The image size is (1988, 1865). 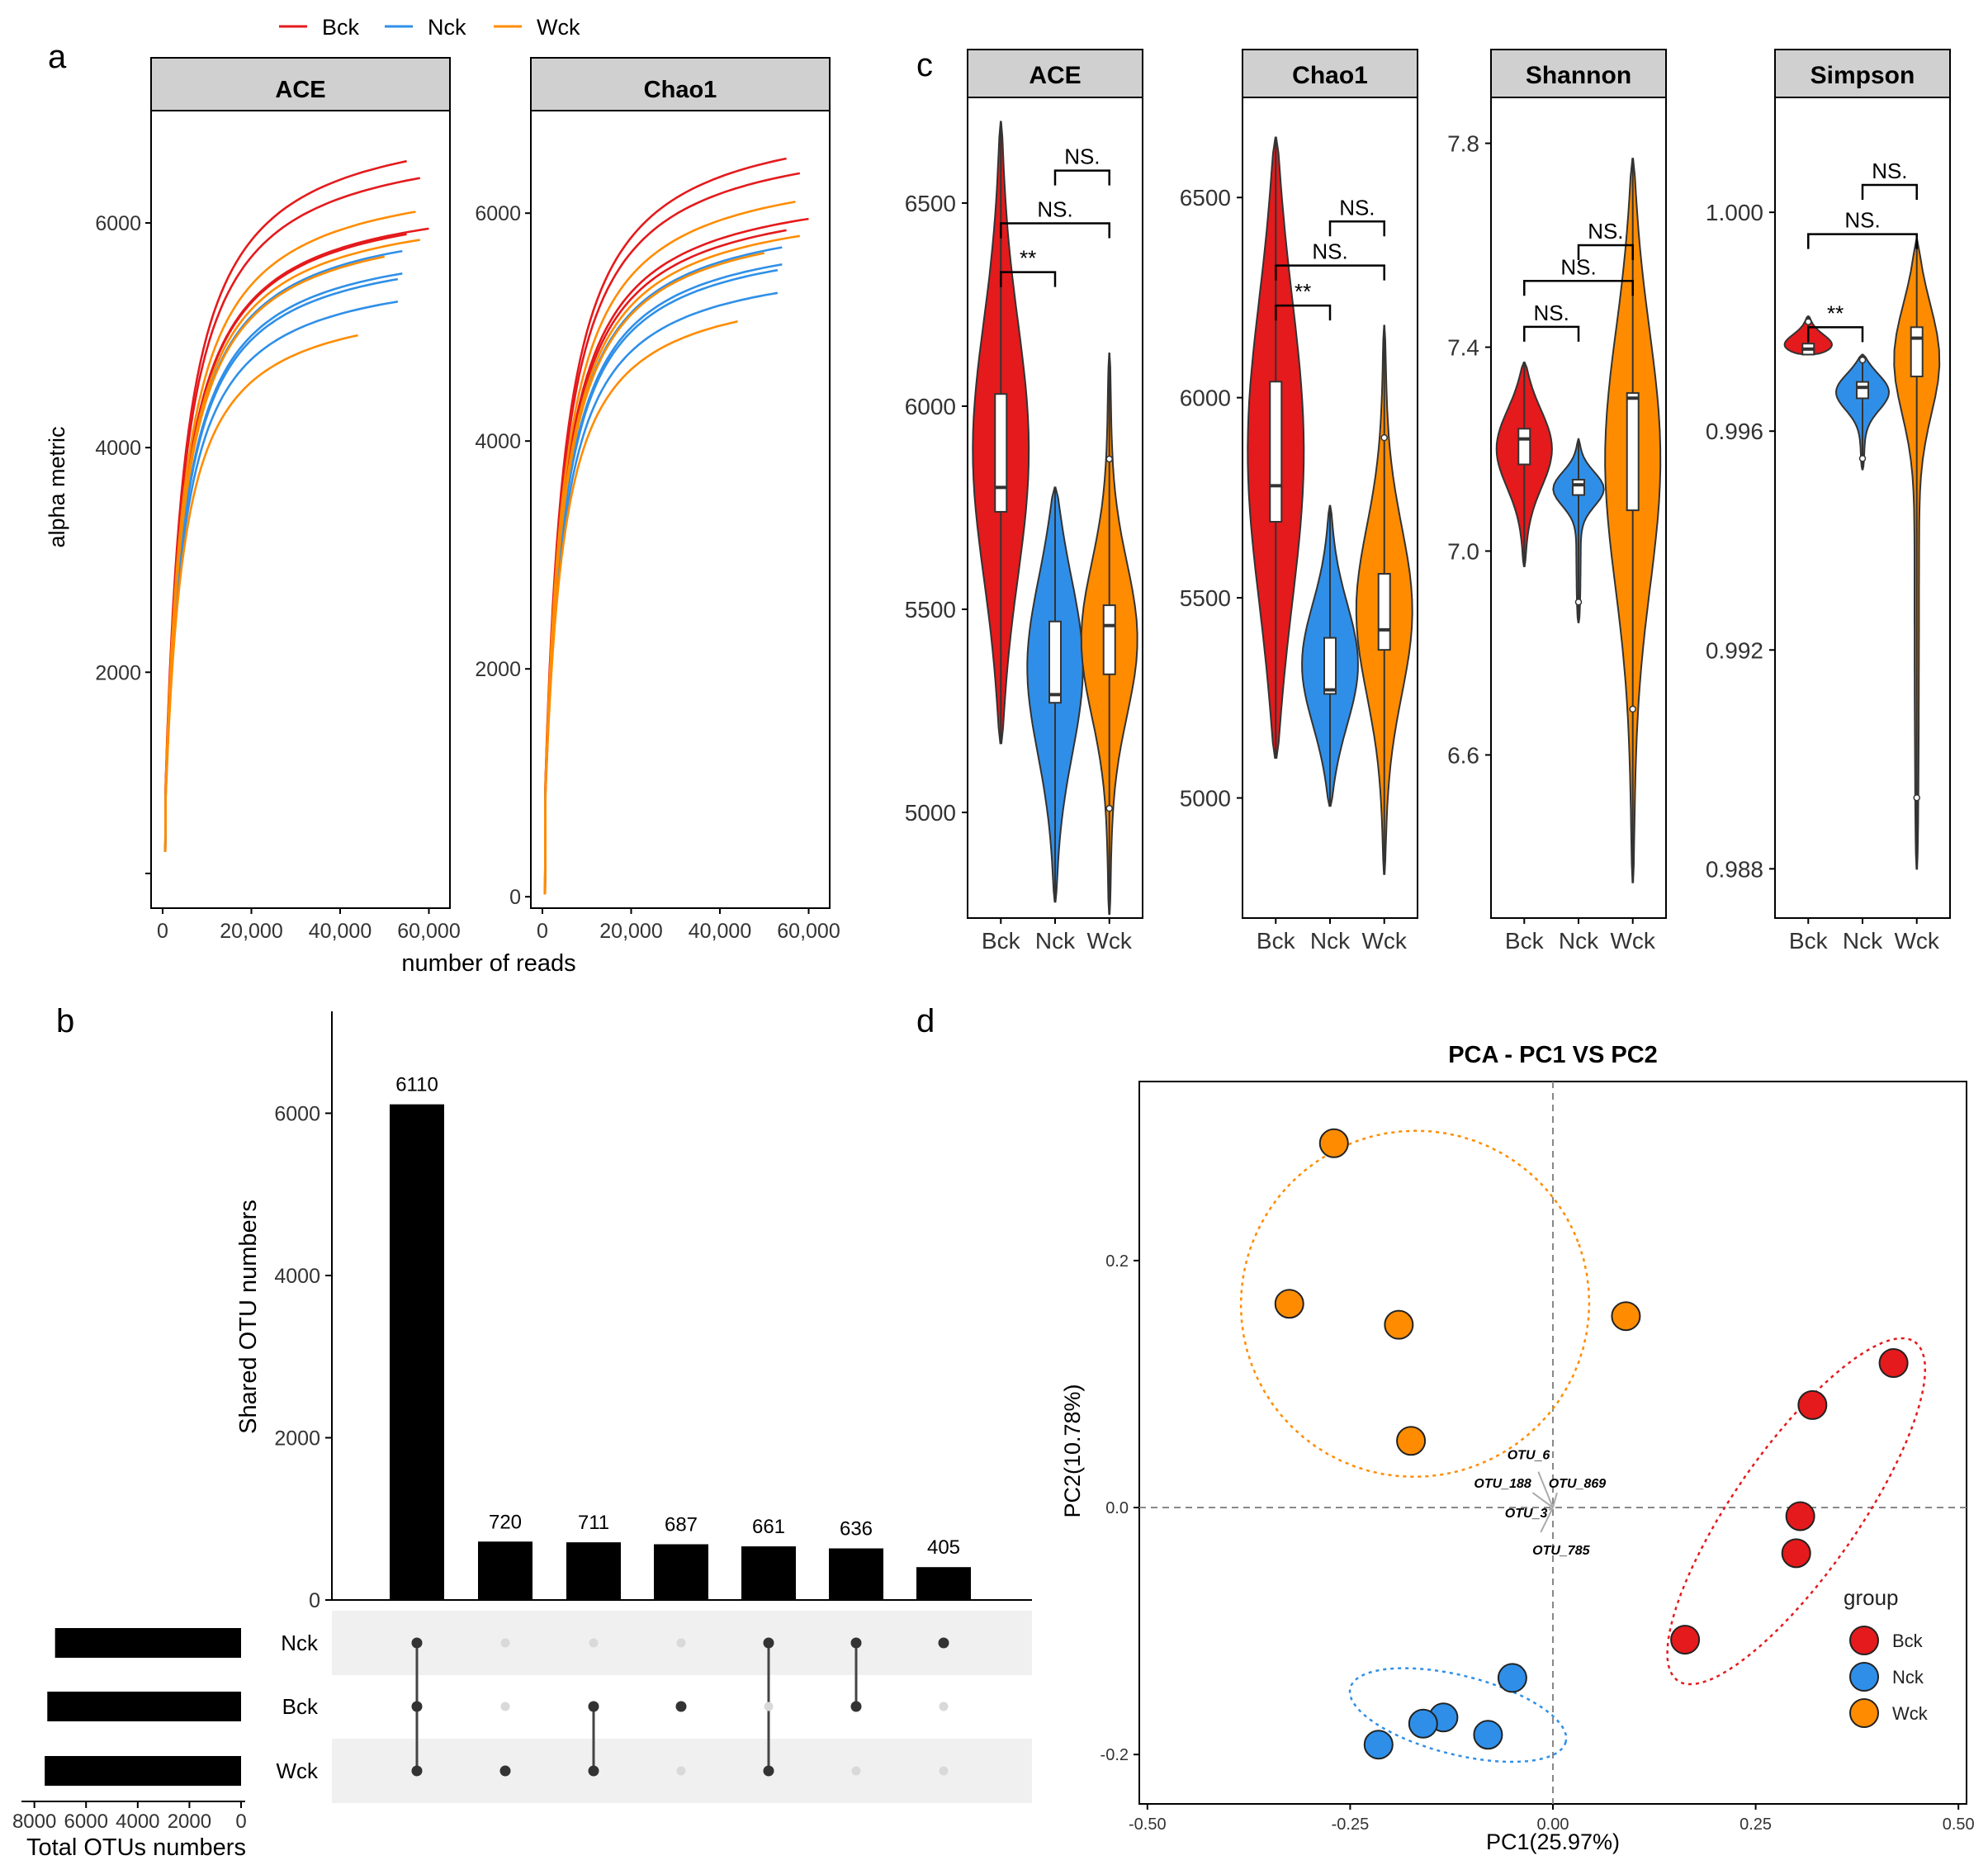 What do you see at coordinates (498, 214) in the screenshot?
I see `y-tick-label: 6000` at bounding box center [498, 214].